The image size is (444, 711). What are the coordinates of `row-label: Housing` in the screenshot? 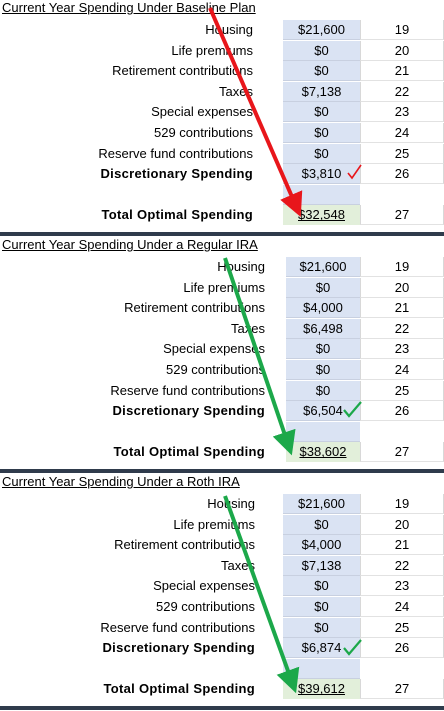 It's located at (231, 503).